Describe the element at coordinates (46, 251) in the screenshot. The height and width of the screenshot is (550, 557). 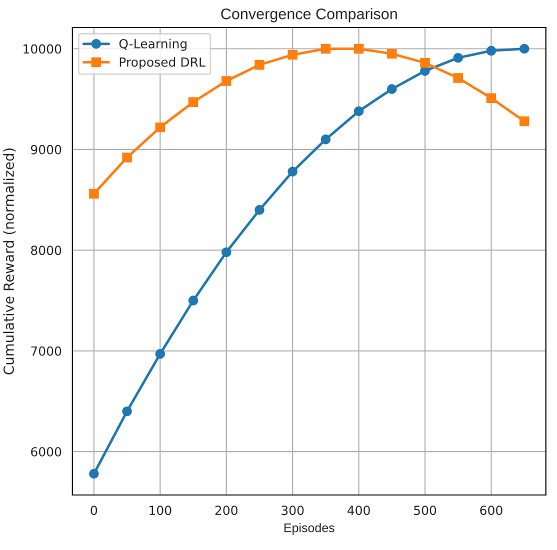
I see `y-tick-label: 8000` at that location.